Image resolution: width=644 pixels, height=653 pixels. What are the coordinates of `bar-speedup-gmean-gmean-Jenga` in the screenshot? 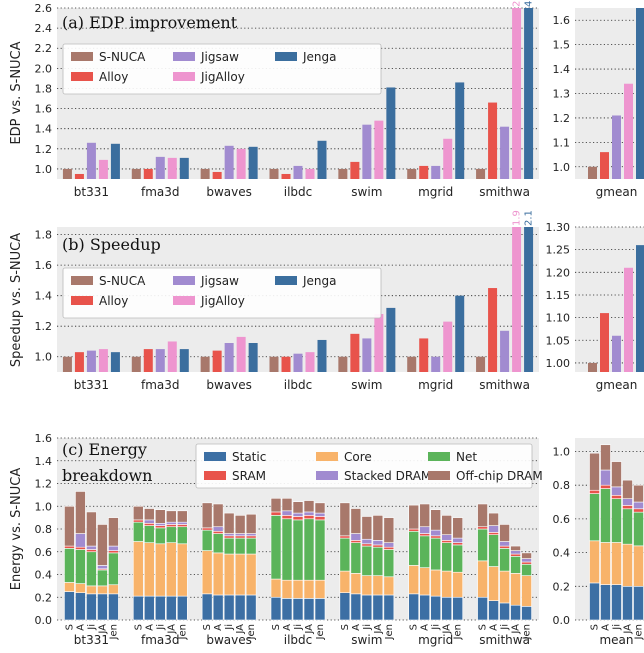 It's located at (640, 308).